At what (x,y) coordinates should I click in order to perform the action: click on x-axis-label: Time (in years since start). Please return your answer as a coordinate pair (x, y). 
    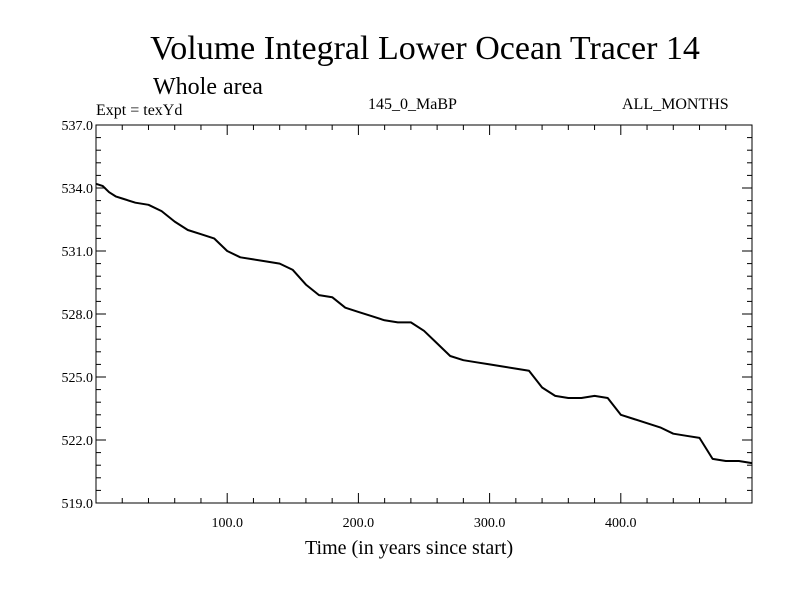
    Looking at the image, I should click on (409, 548).